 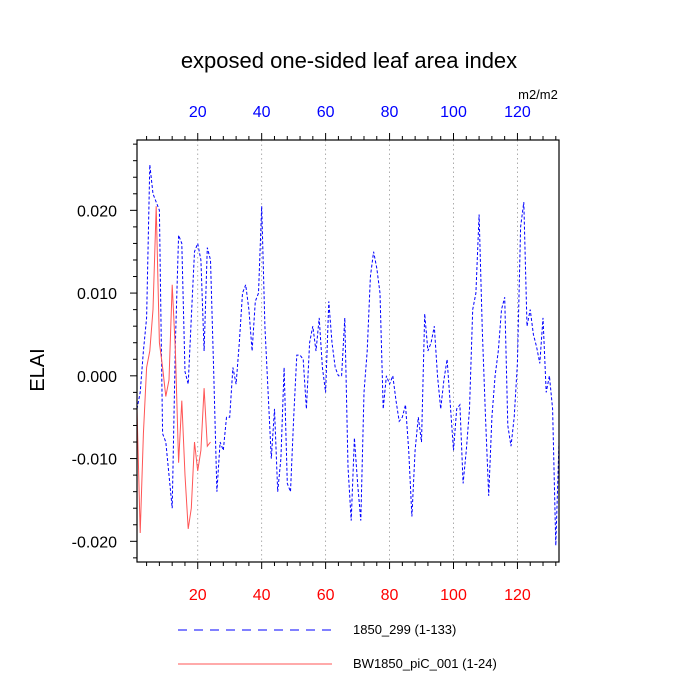 I want to click on x-tick-label-bottom: 80, so click(x=390, y=595).